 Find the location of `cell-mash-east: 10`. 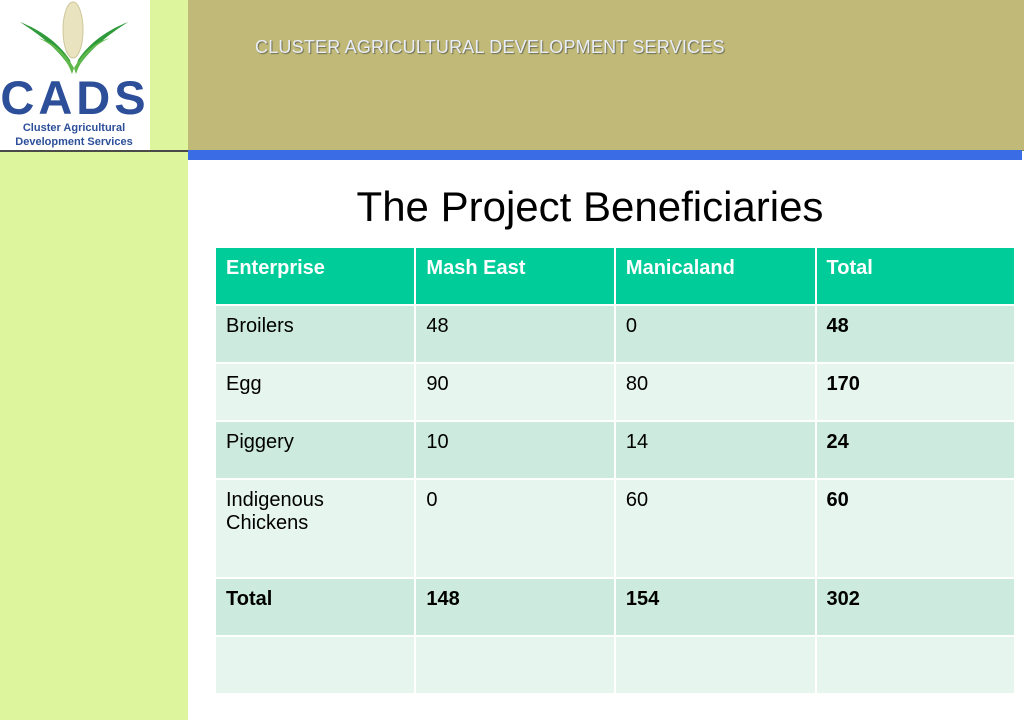

cell-mash-east: 10 is located at coordinates (516, 451).